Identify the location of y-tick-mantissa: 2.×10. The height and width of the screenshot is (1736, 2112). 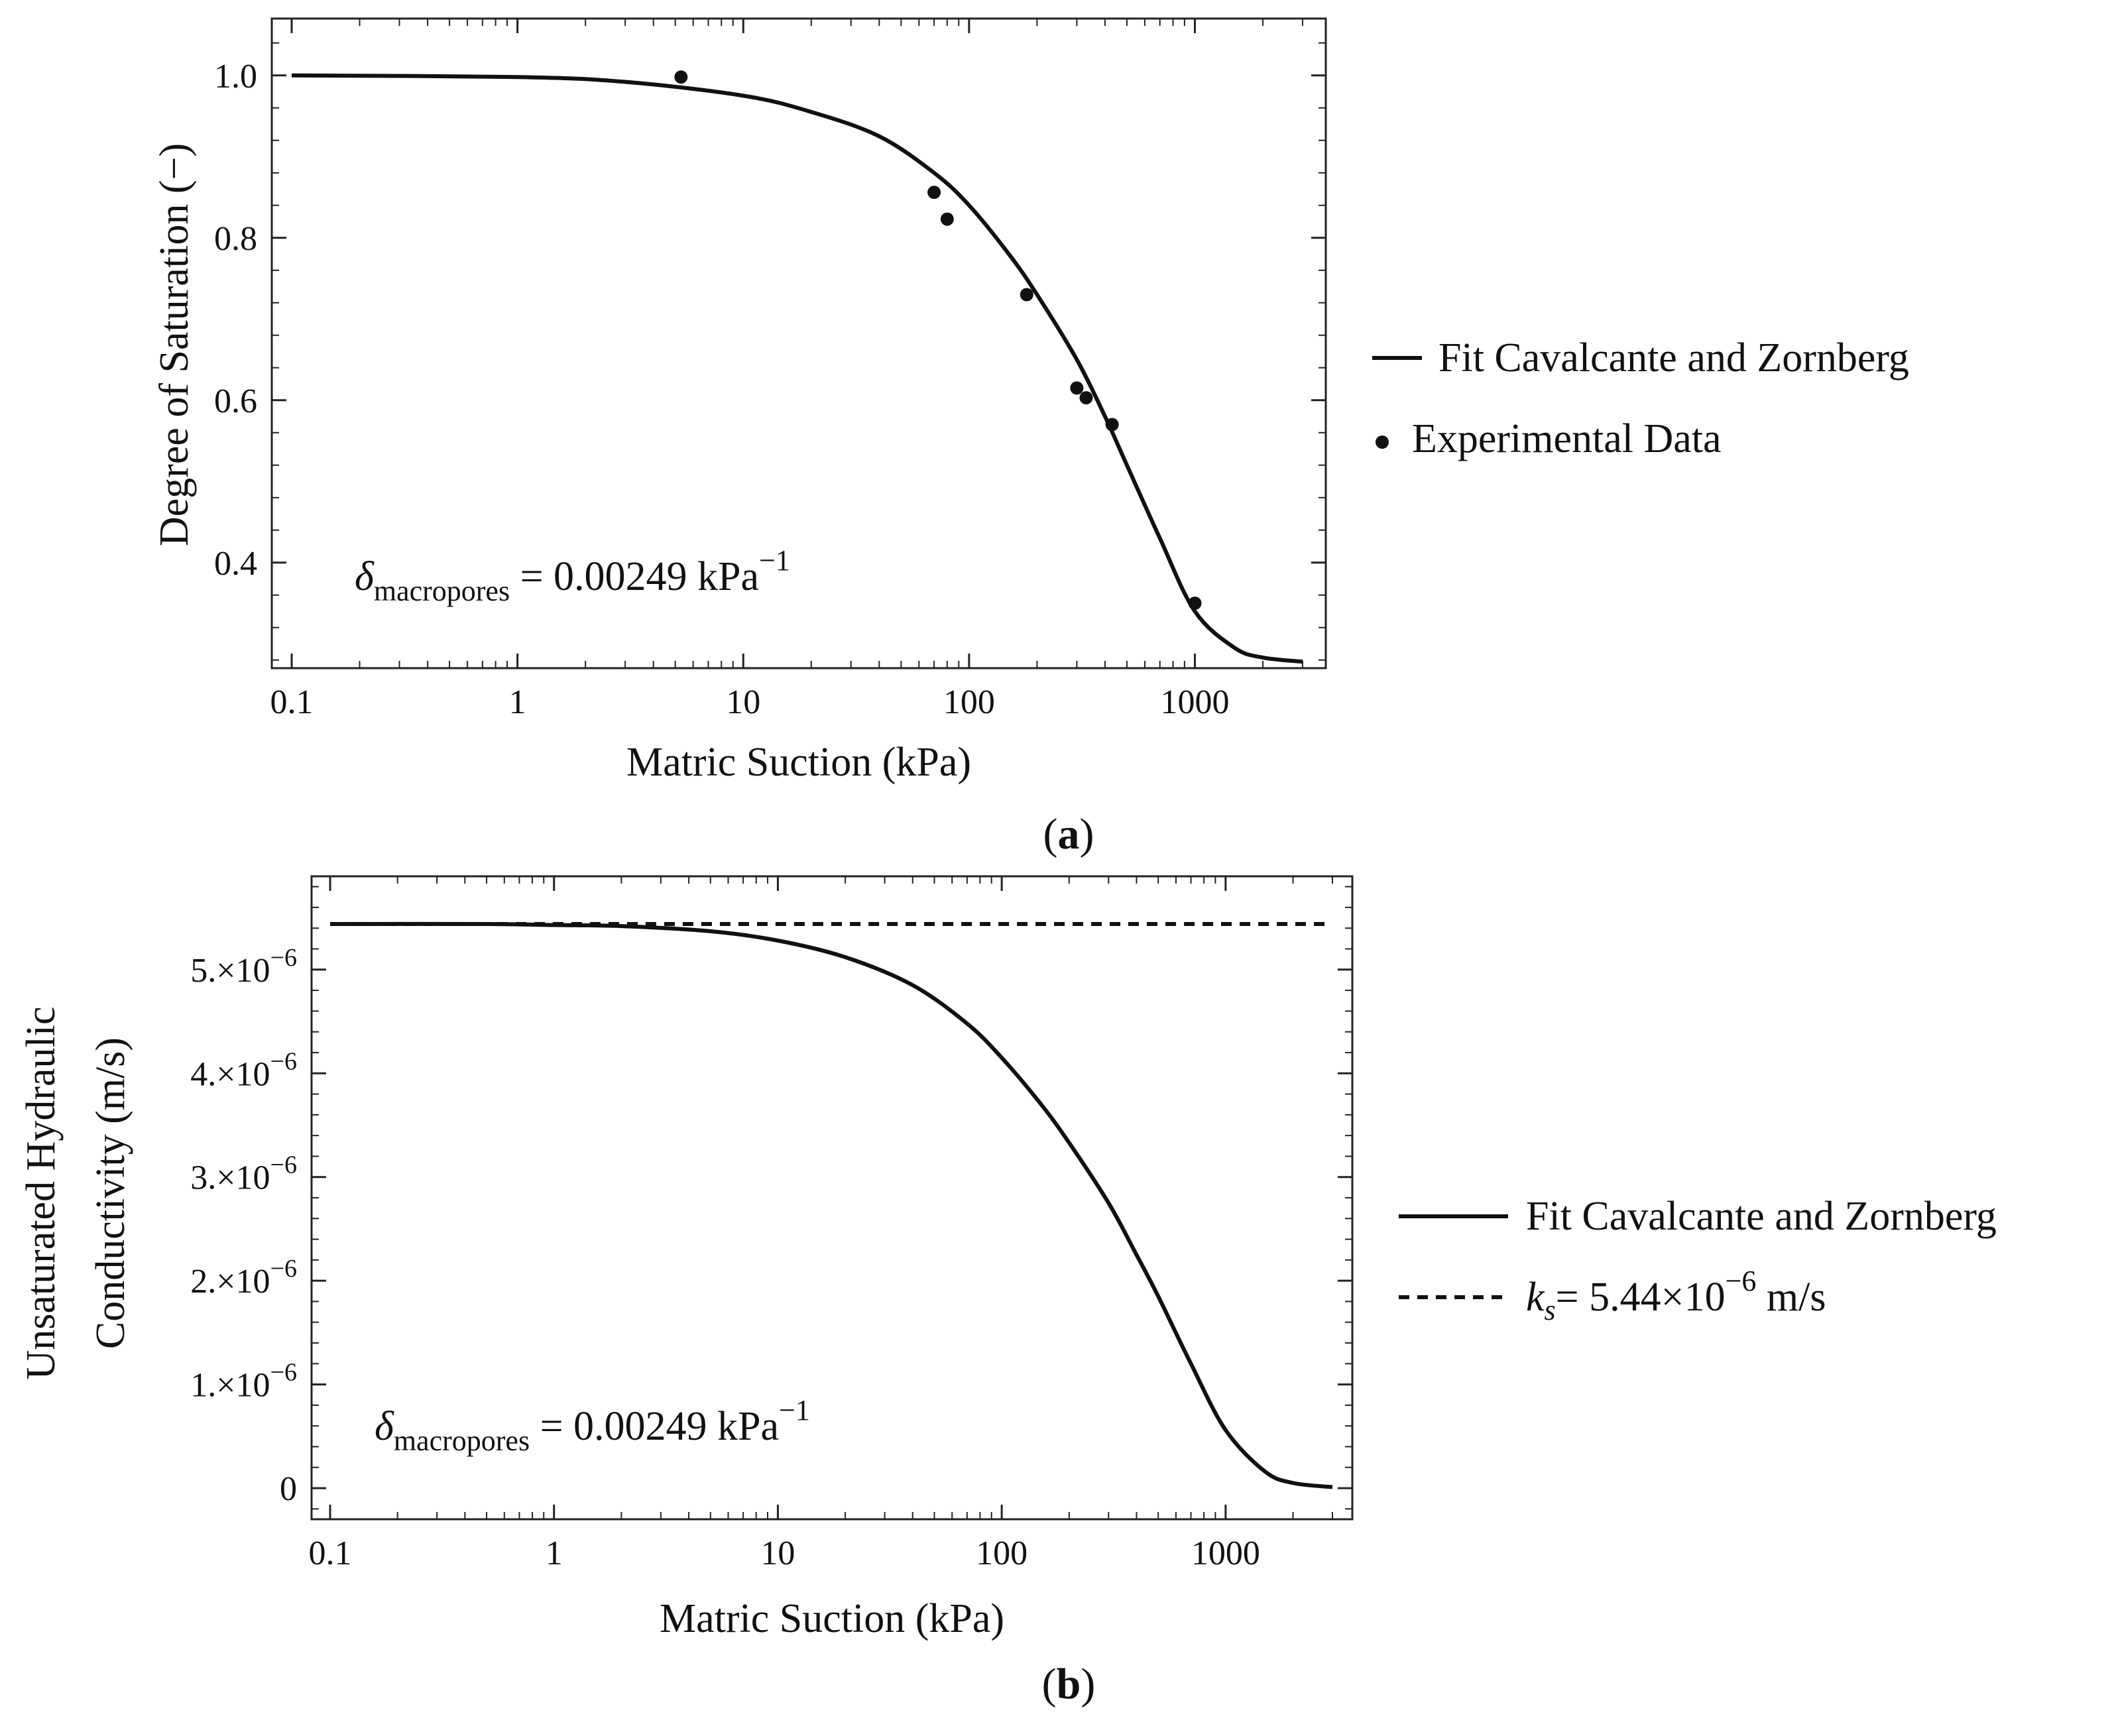
(230, 1282).